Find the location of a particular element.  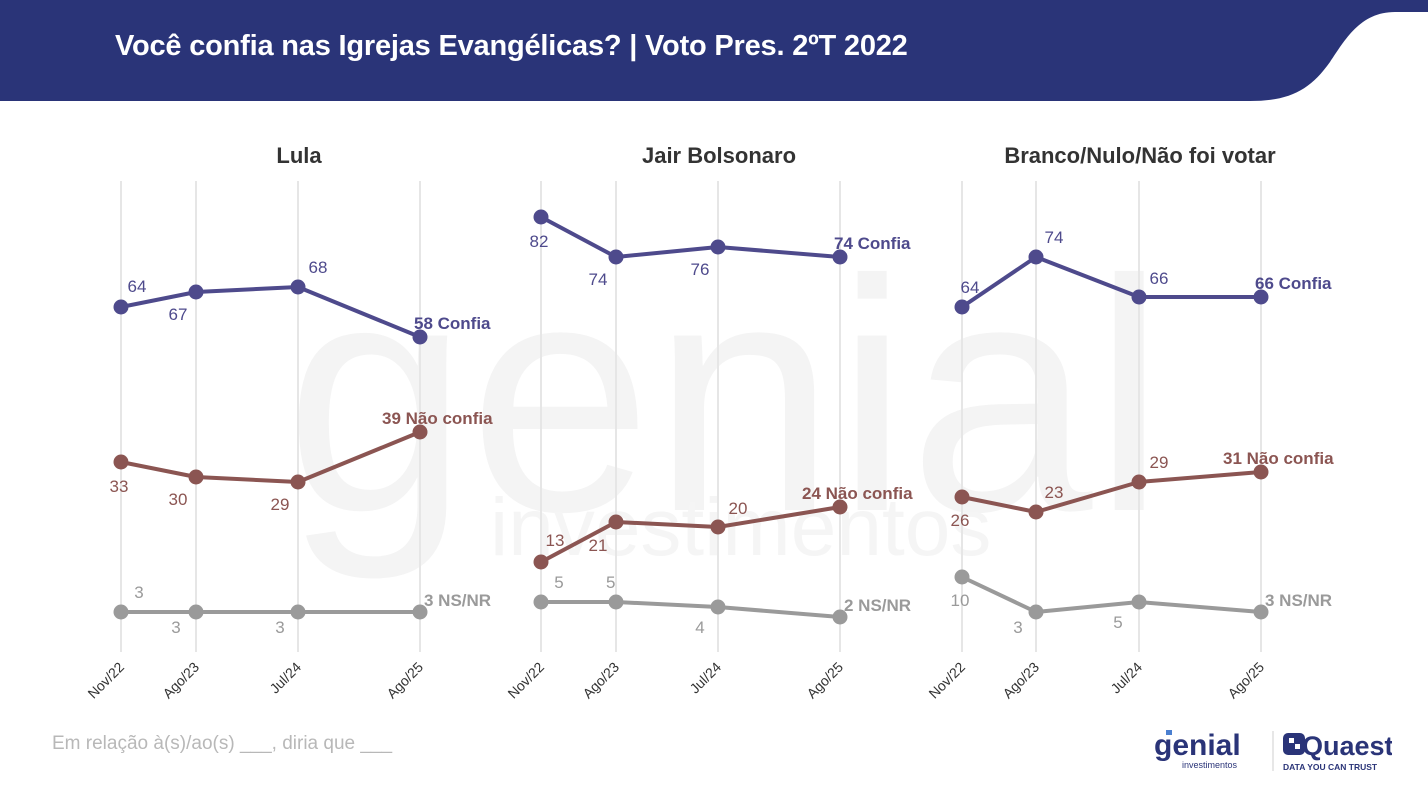

header-shape is located at coordinates (714, 50).